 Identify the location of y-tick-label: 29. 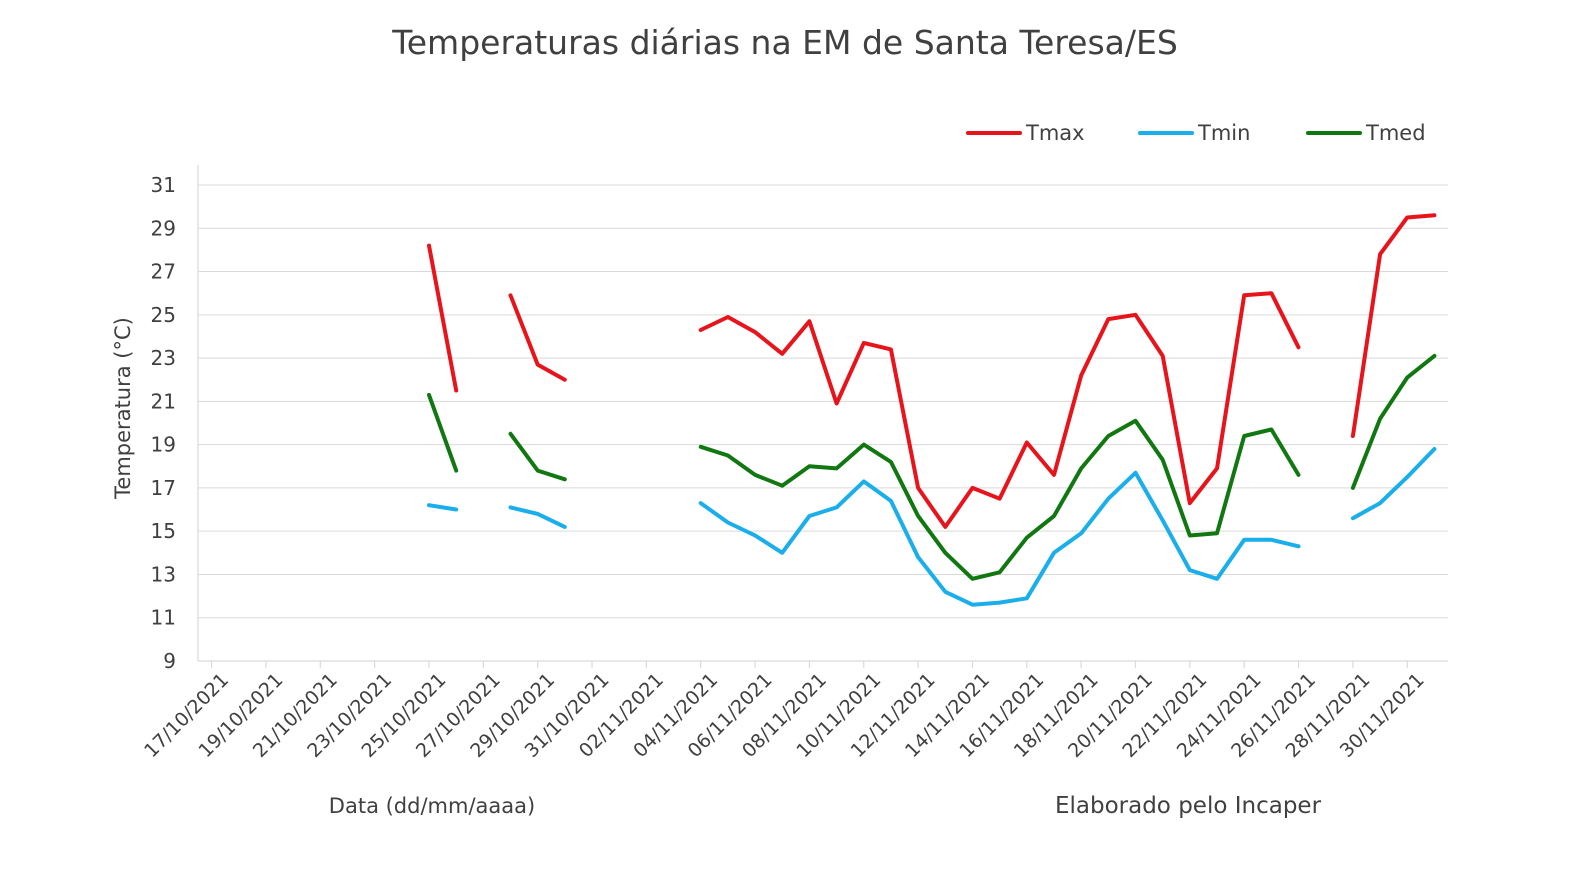
(163, 228).